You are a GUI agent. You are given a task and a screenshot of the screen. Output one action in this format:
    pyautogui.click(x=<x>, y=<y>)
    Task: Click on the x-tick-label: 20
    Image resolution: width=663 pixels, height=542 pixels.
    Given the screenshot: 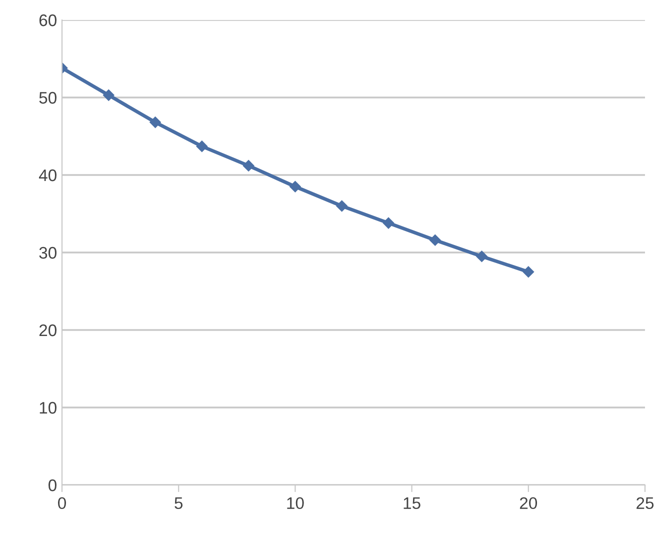 What is the action you would take?
    pyautogui.click(x=529, y=503)
    